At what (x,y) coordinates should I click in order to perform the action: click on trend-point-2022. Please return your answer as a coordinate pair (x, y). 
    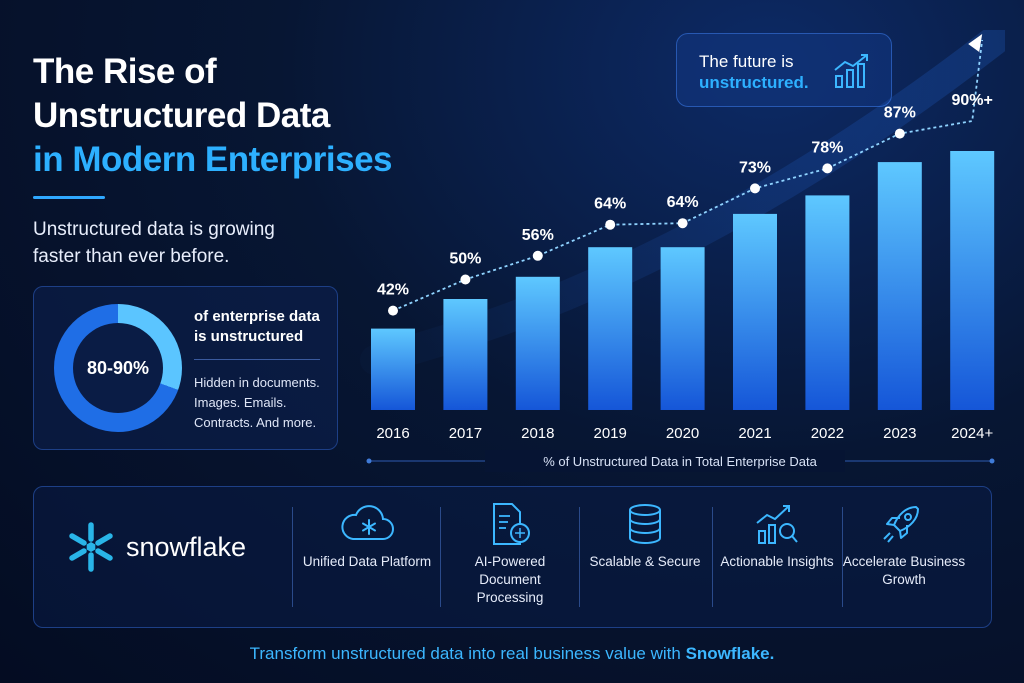
    Looking at the image, I should click on (827, 168).